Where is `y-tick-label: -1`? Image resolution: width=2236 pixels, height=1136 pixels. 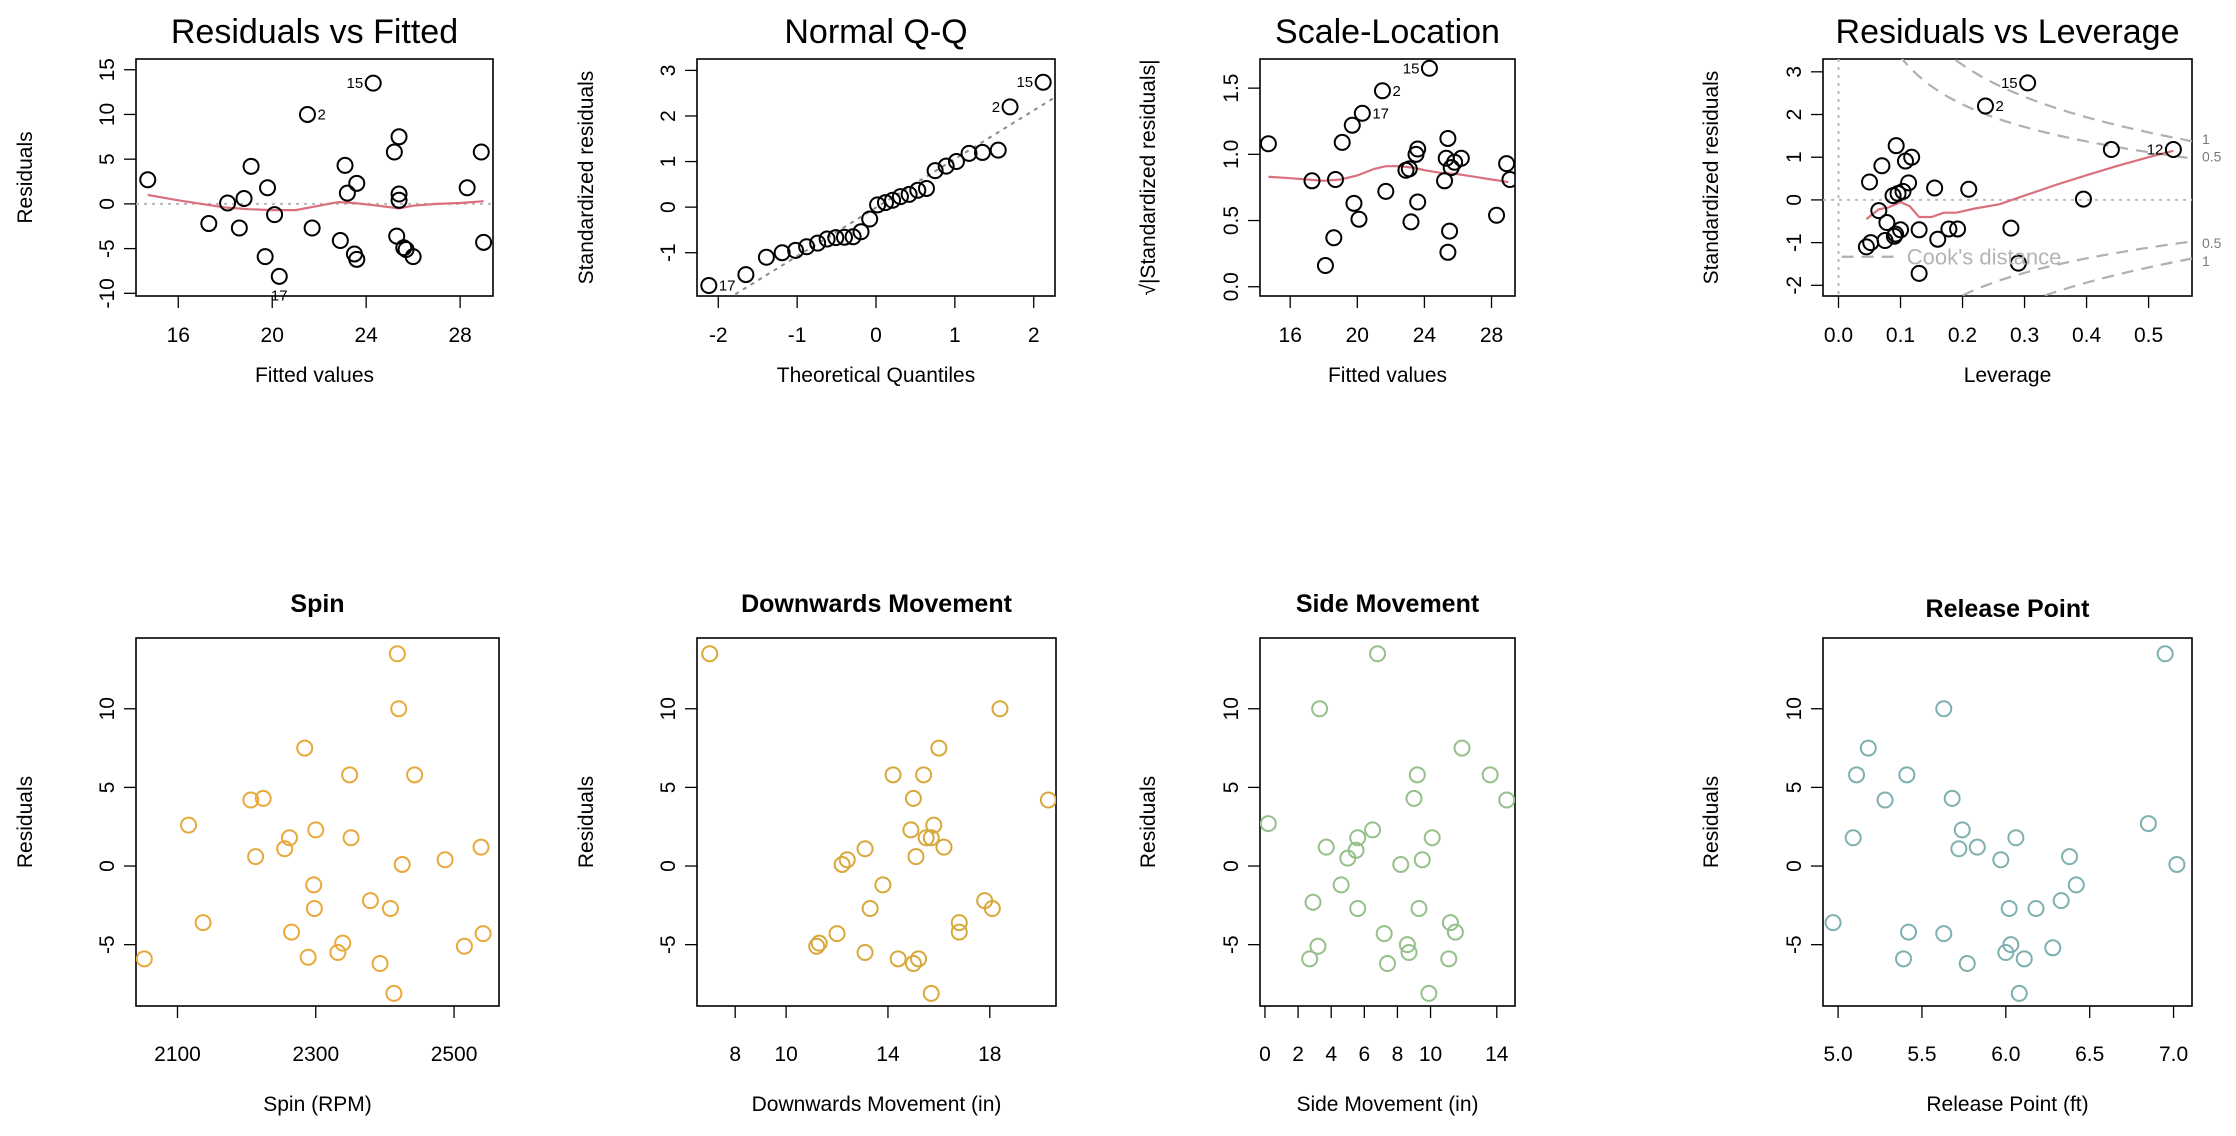
y-tick-label: -1 is located at coordinates (668, 252).